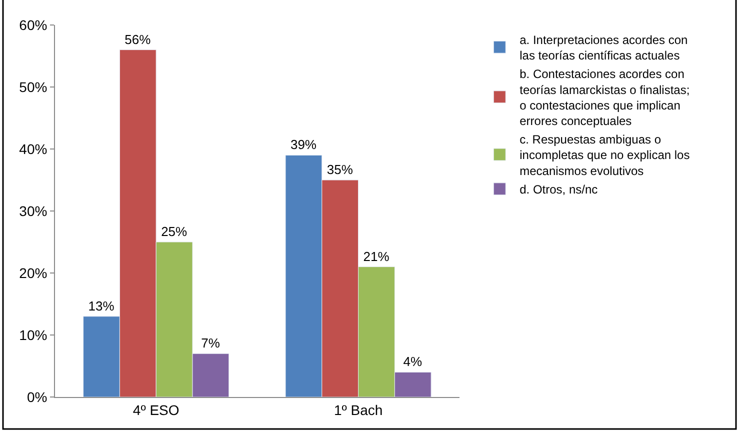 The width and height of the screenshot is (739, 432). I want to click on y-tick-label: 40%, so click(33, 148).